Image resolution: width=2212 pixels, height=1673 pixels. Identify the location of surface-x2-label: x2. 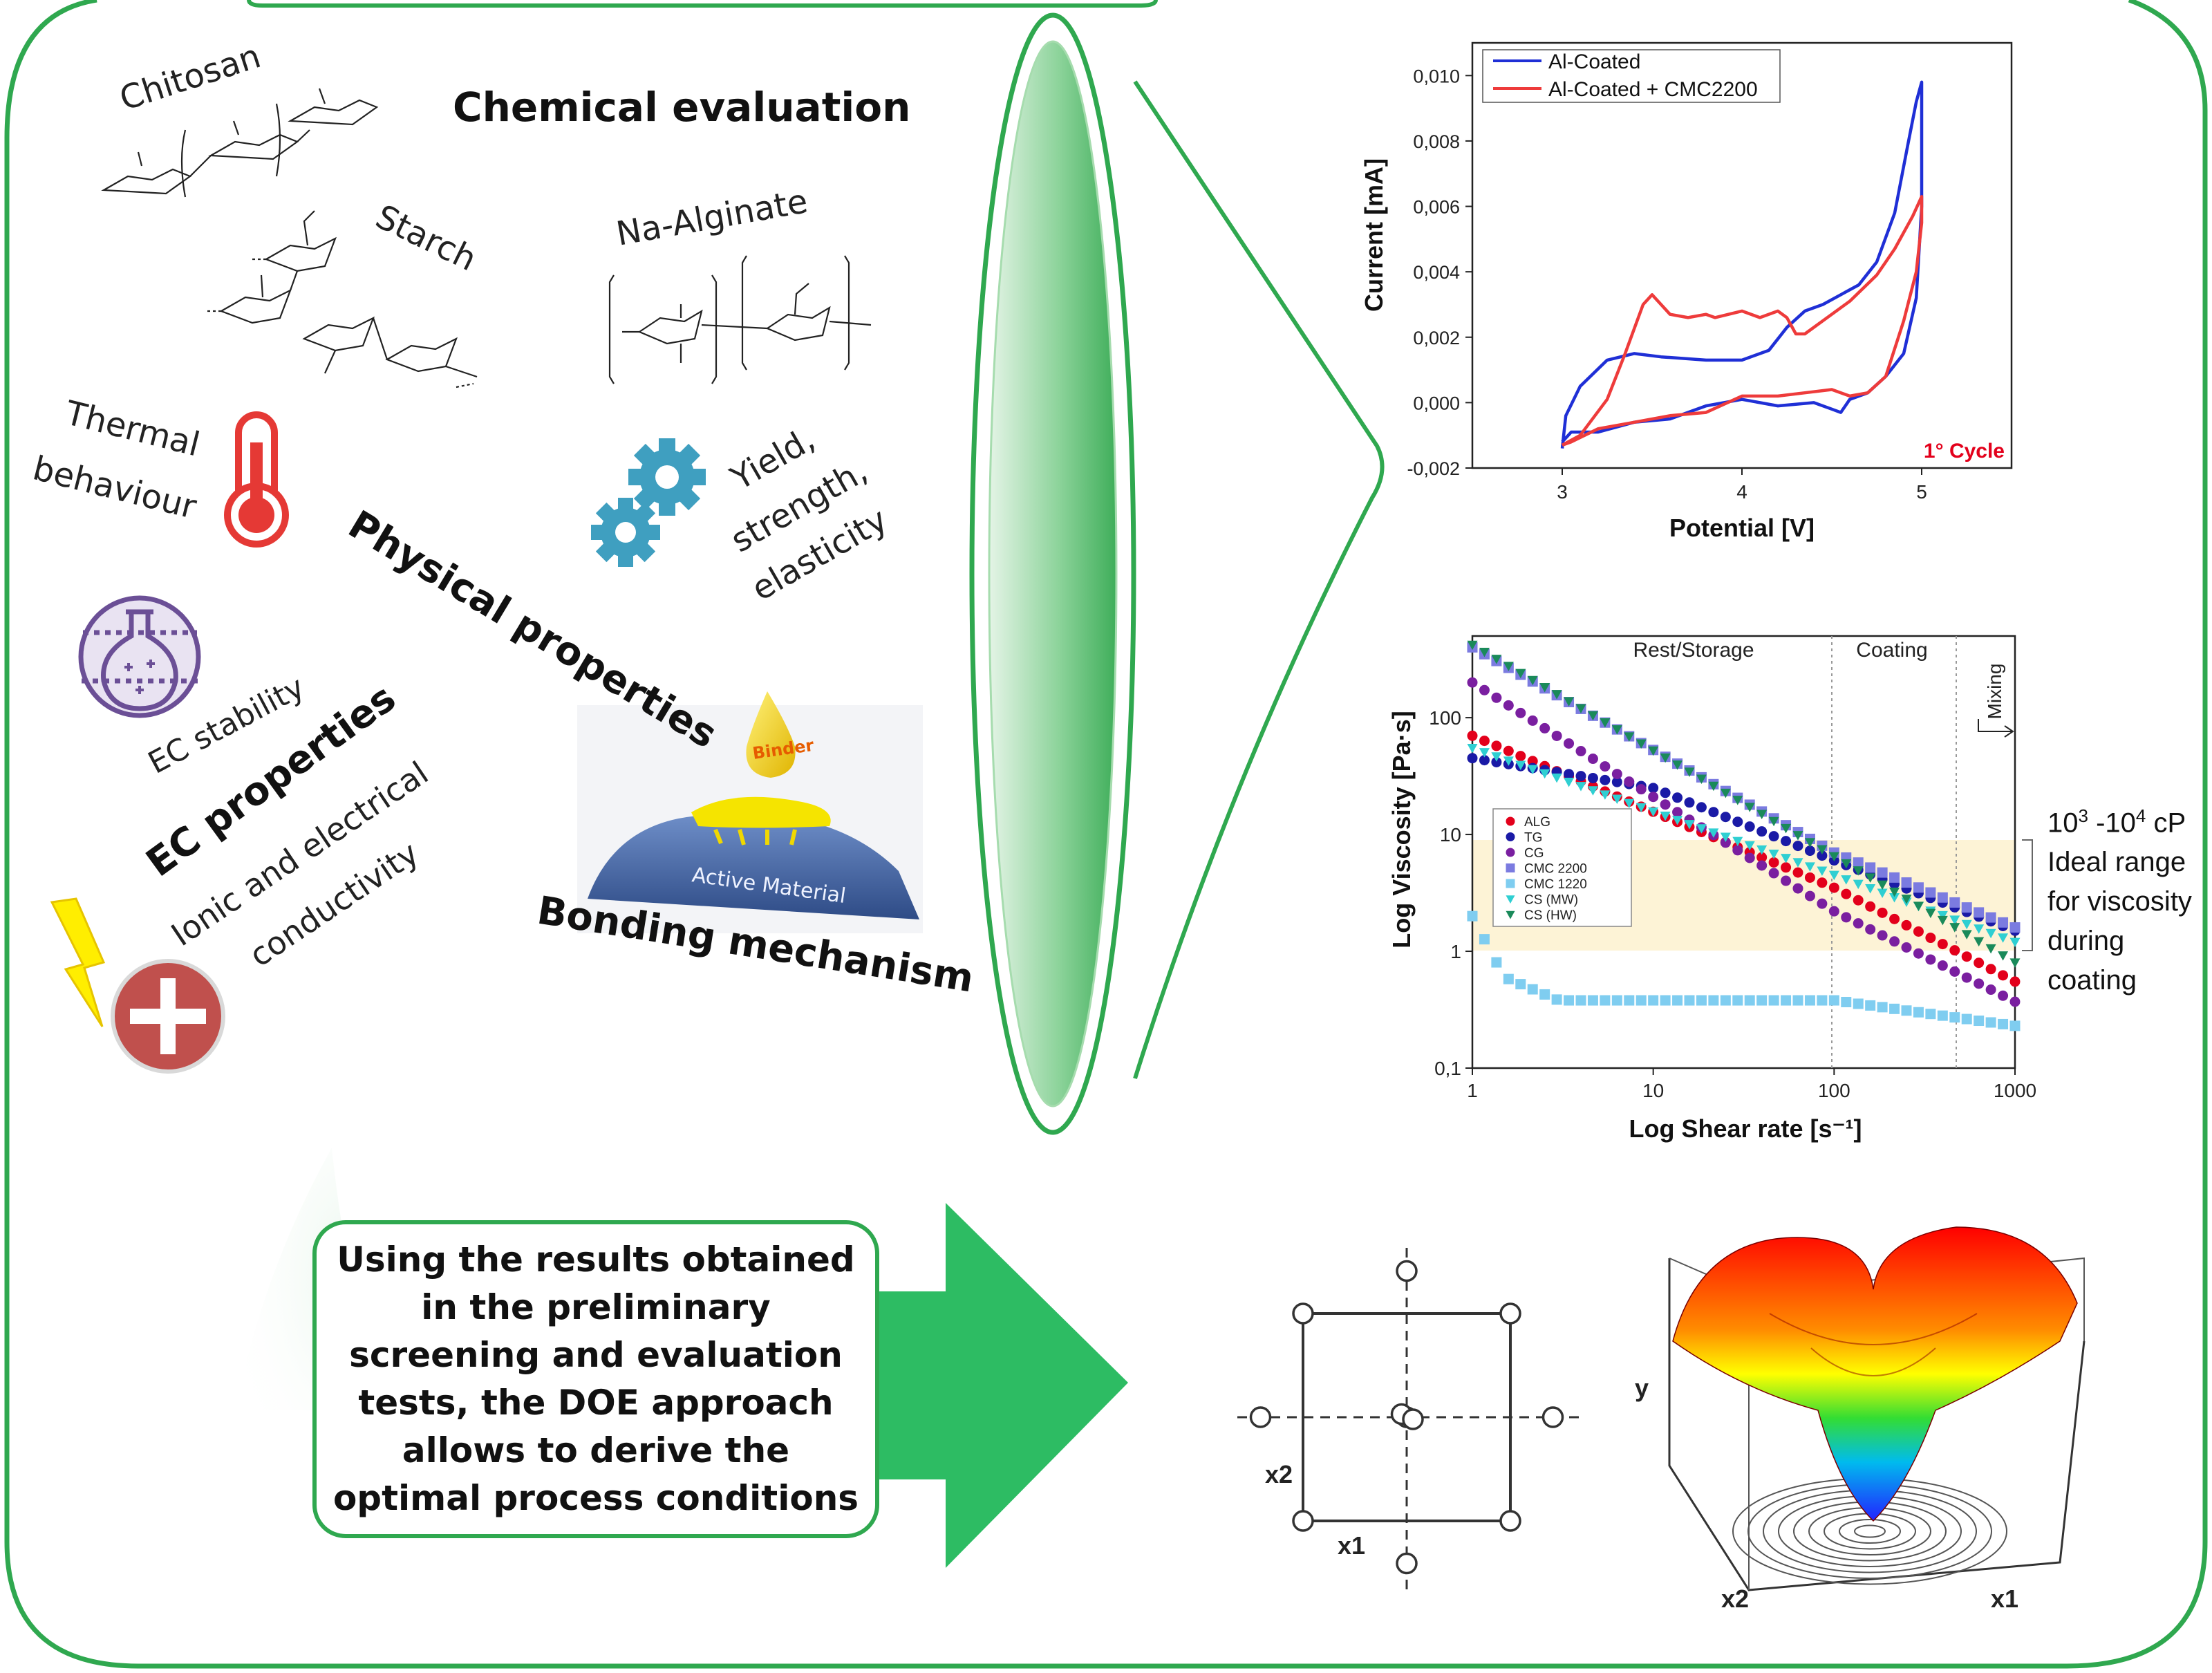
(1735, 1599).